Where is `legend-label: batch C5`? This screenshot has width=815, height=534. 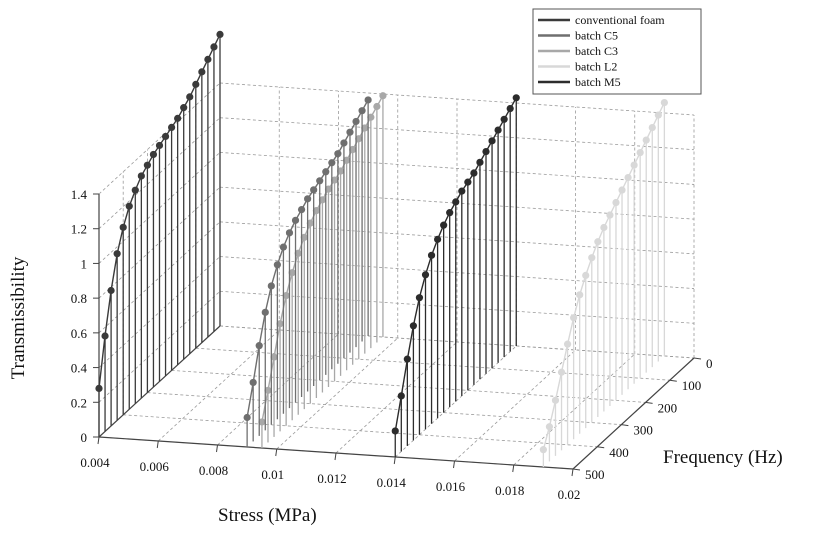 legend-label: batch C5 is located at coordinates (596, 36).